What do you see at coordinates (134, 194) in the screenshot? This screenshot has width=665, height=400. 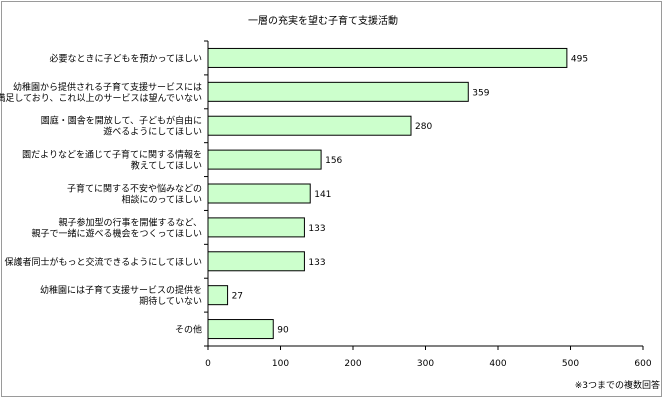 I see `category-label: 子育てに関する不安や悩みなどの相談にのってほしい` at bounding box center [134, 194].